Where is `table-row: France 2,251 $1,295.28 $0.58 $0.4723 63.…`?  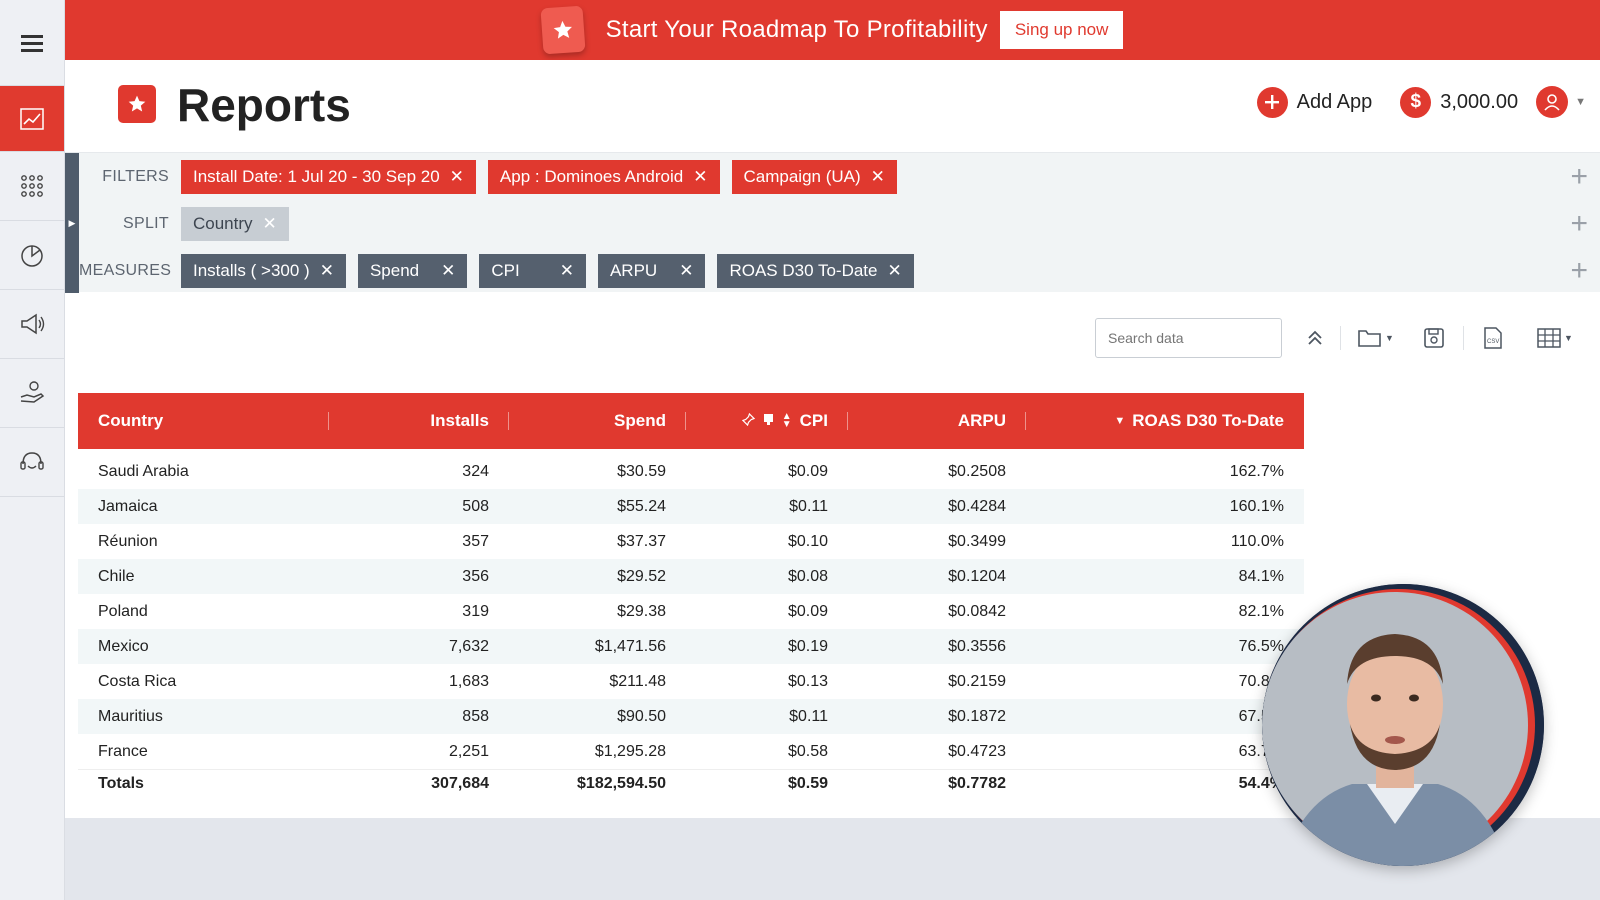
table-row: France 2,251 $1,295.28 $0.58 $0.4723 63.… is located at coordinates (691, 751).